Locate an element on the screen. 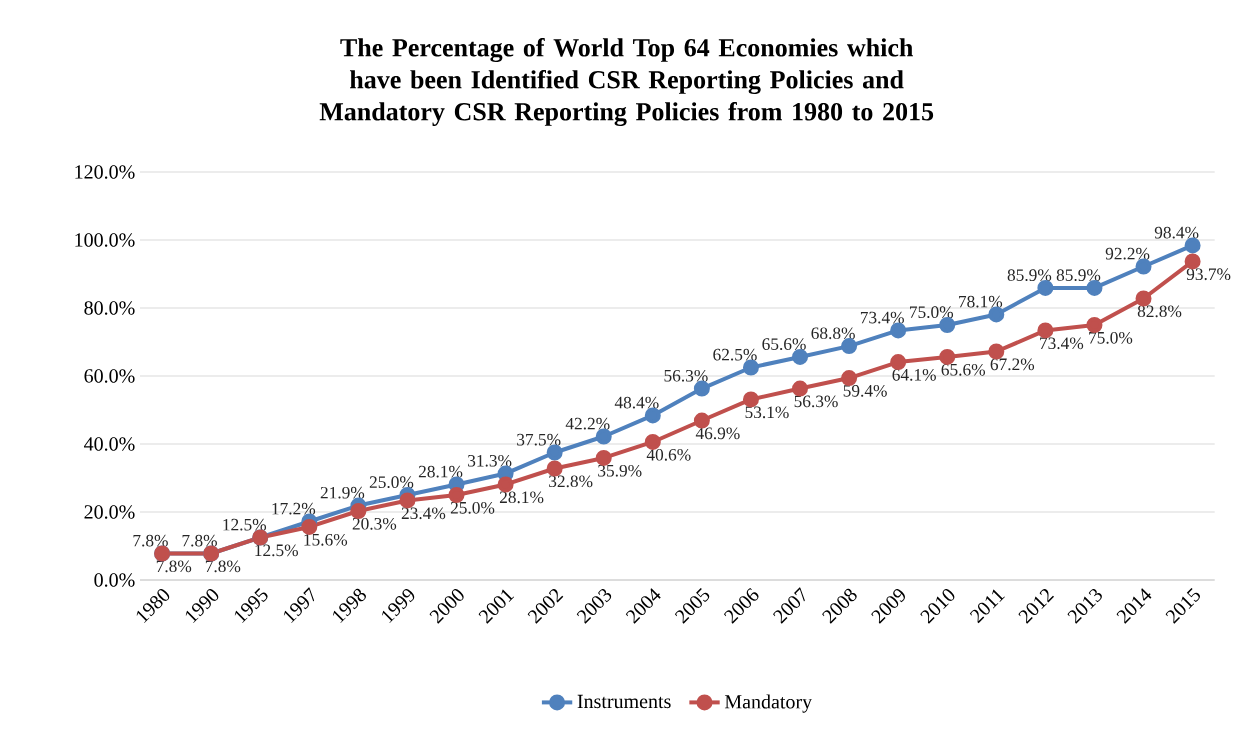 The width and height of the screenshot is (1241, 742). data-label: 40.6% is located at coordinates (668, 454).